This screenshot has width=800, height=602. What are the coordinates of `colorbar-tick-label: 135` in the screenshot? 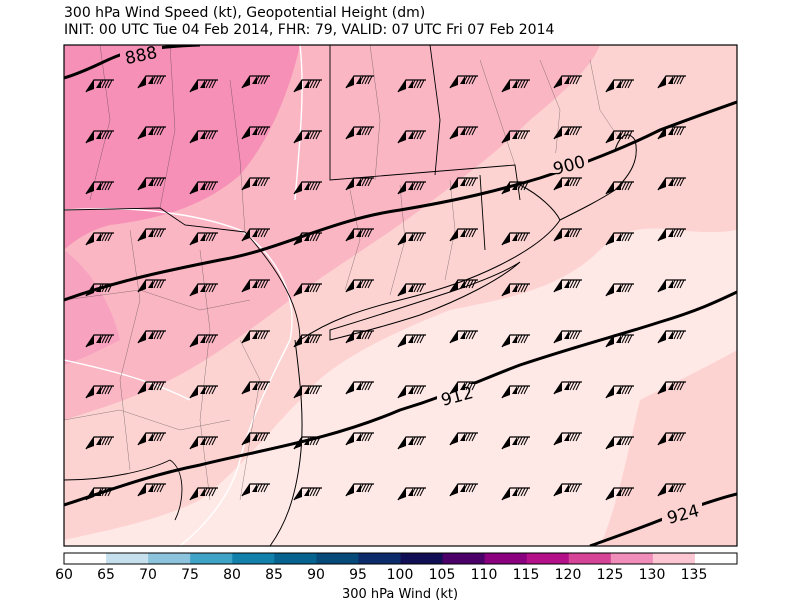 It's located at (694, 575).